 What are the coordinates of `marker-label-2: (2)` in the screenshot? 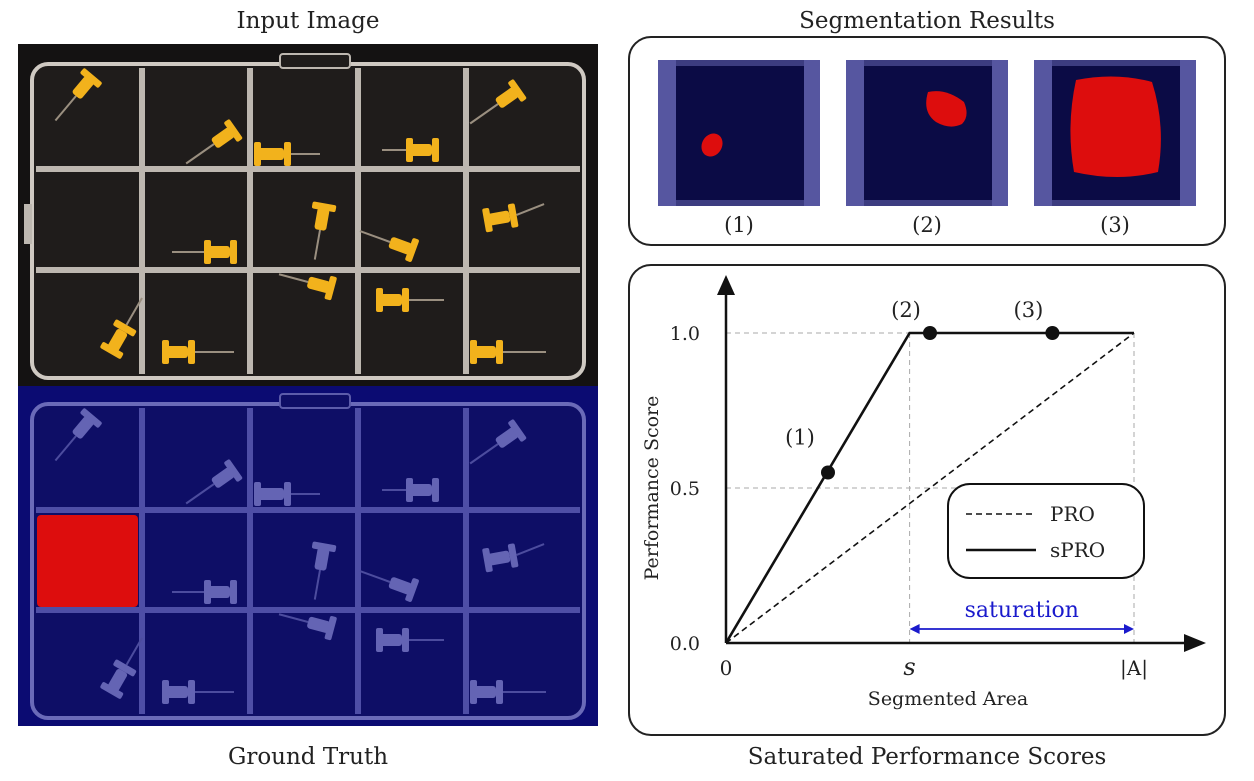 It's located at (906, 310).